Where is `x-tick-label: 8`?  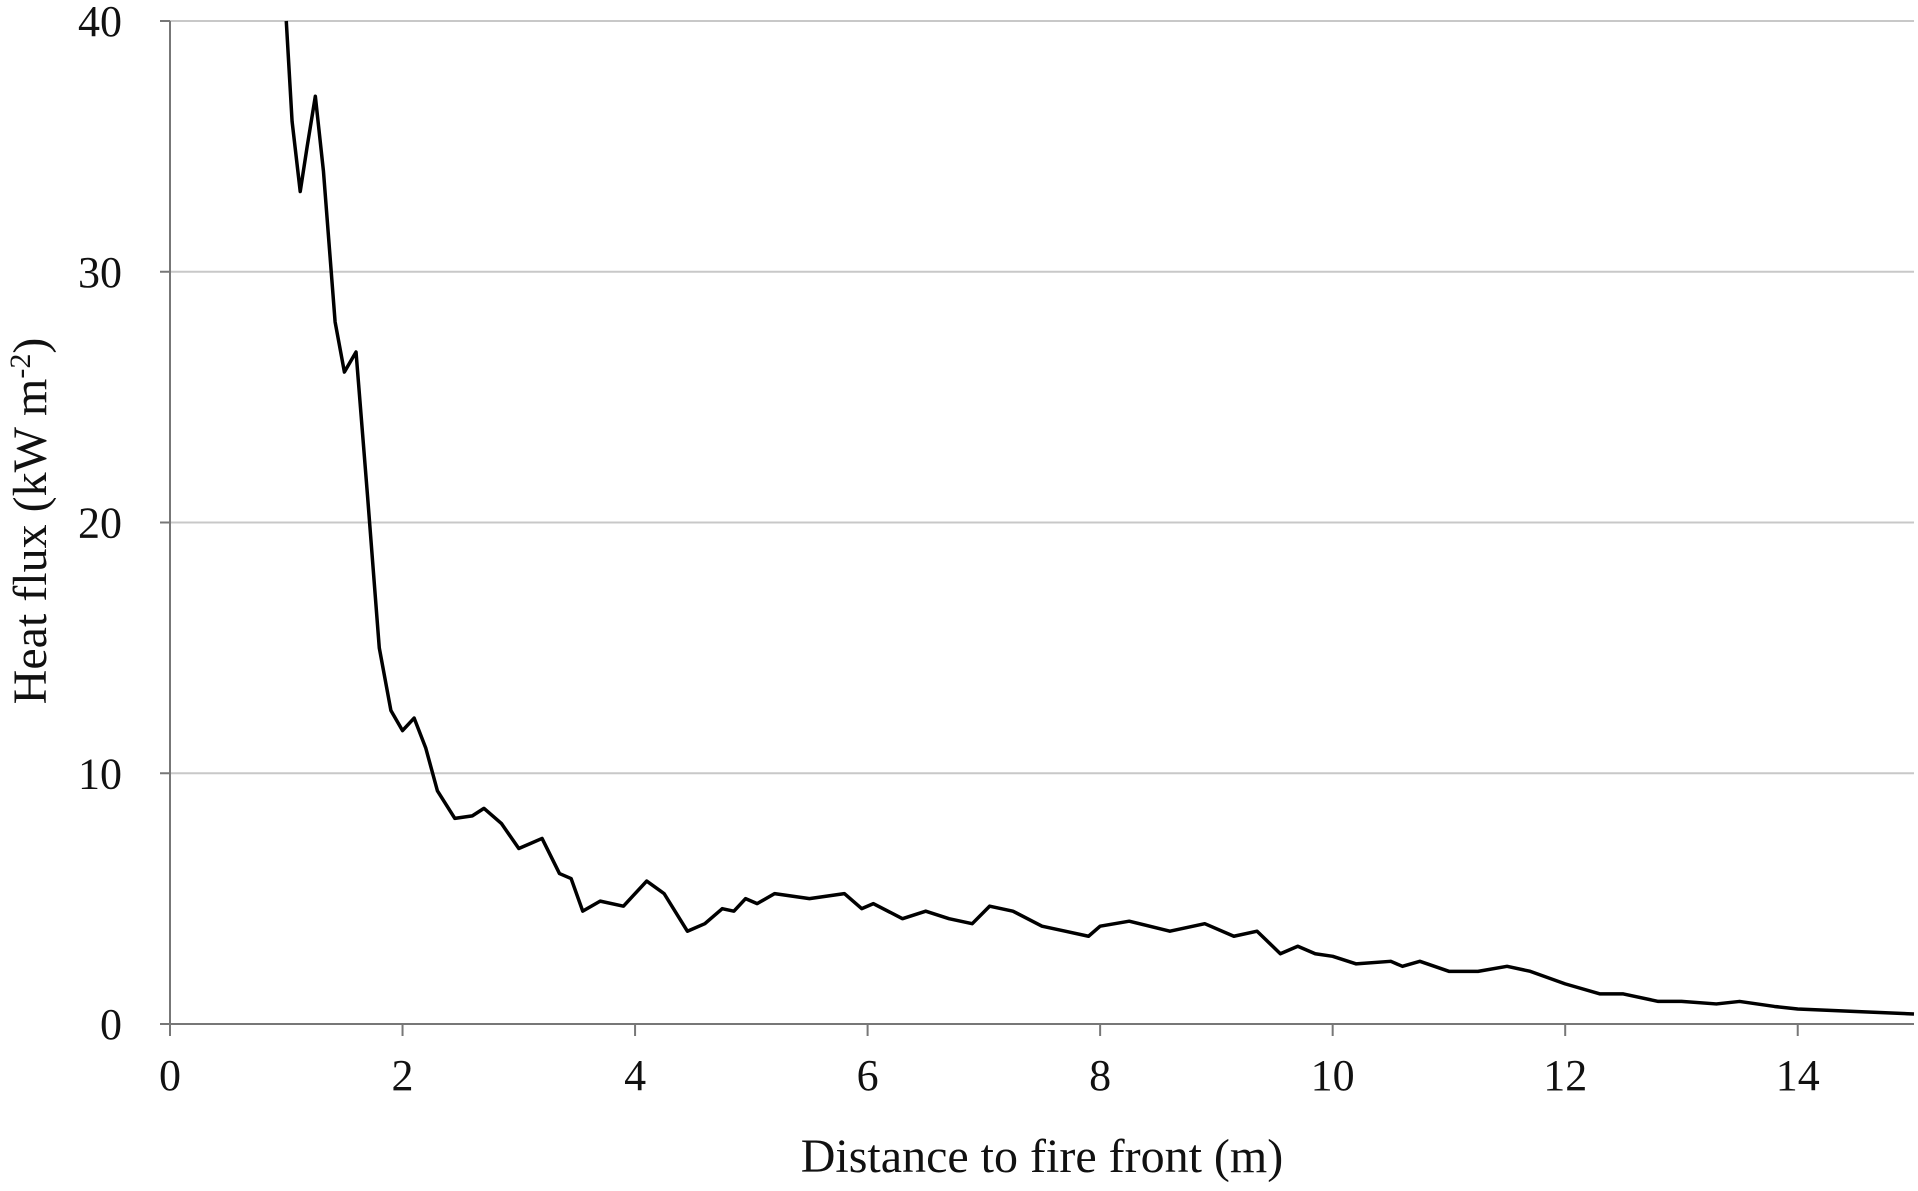
x-tick-label: 8 is located at coordinates (1100, 1075).